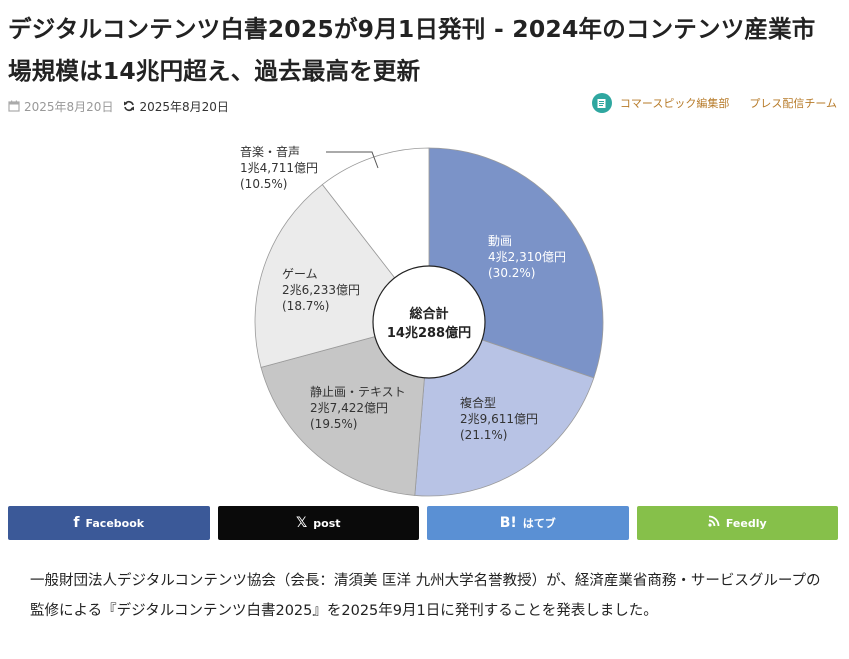 The height and width of the screenshot is (659, 849). I want to click on slice-percent: (19.5%), so click(333, 424).